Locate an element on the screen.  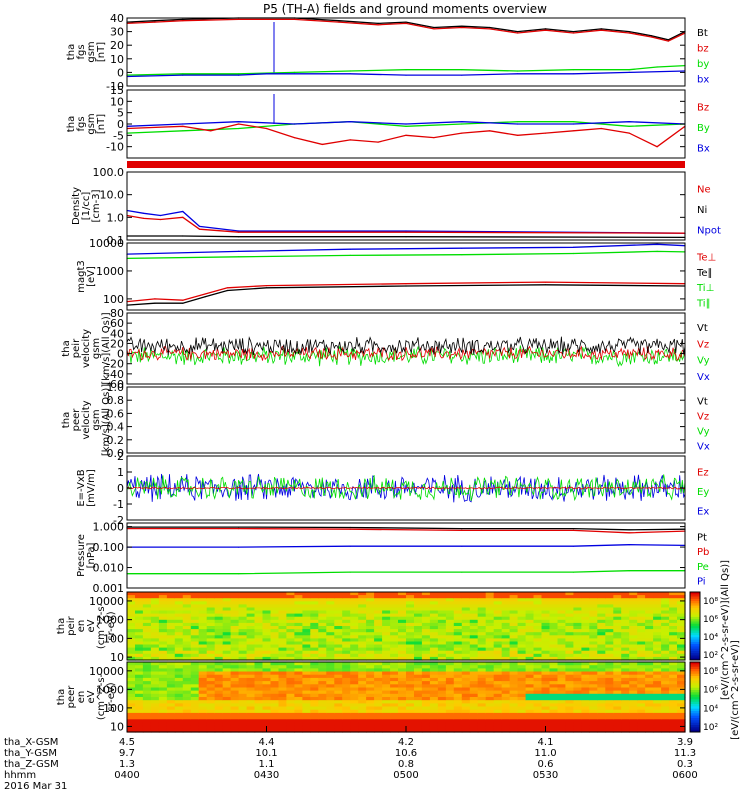
point-Pb is located at coordinates (573, 530).